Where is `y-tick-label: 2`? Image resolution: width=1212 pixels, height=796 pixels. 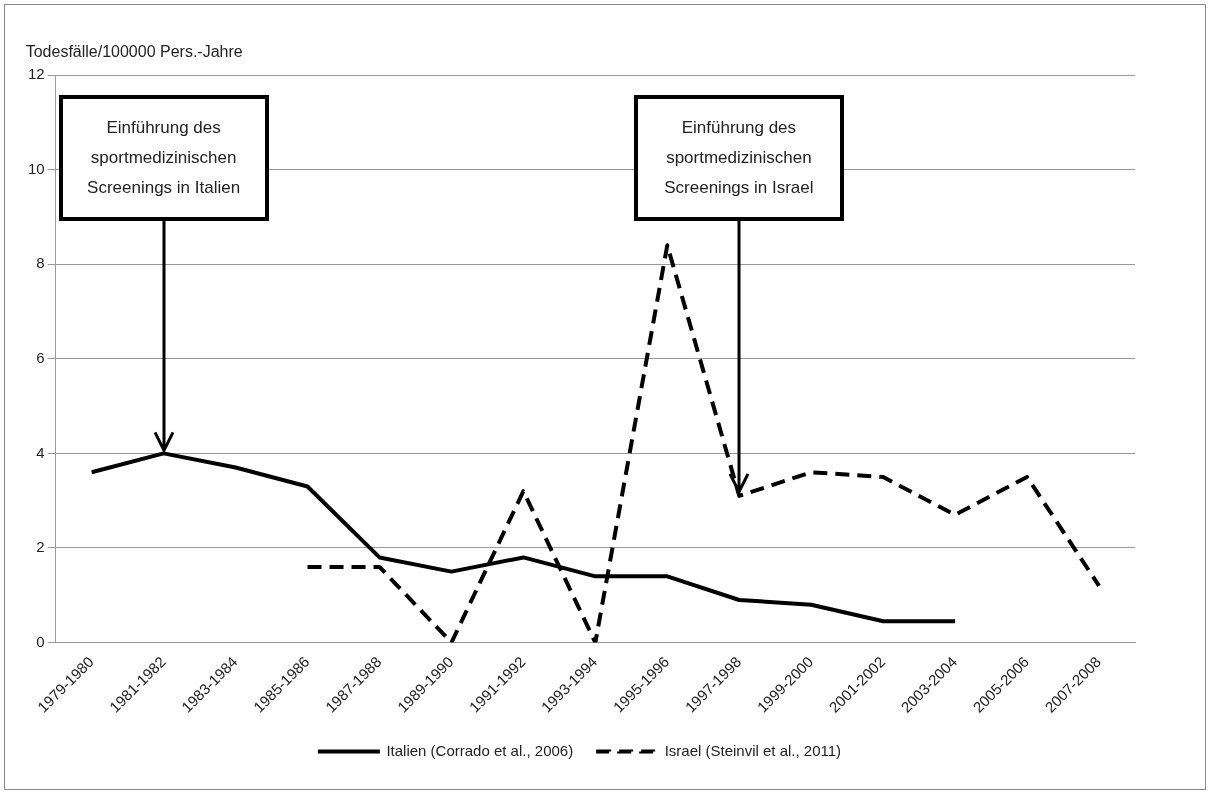 y-tick-label: 2 is located at coordinates (40, 547).